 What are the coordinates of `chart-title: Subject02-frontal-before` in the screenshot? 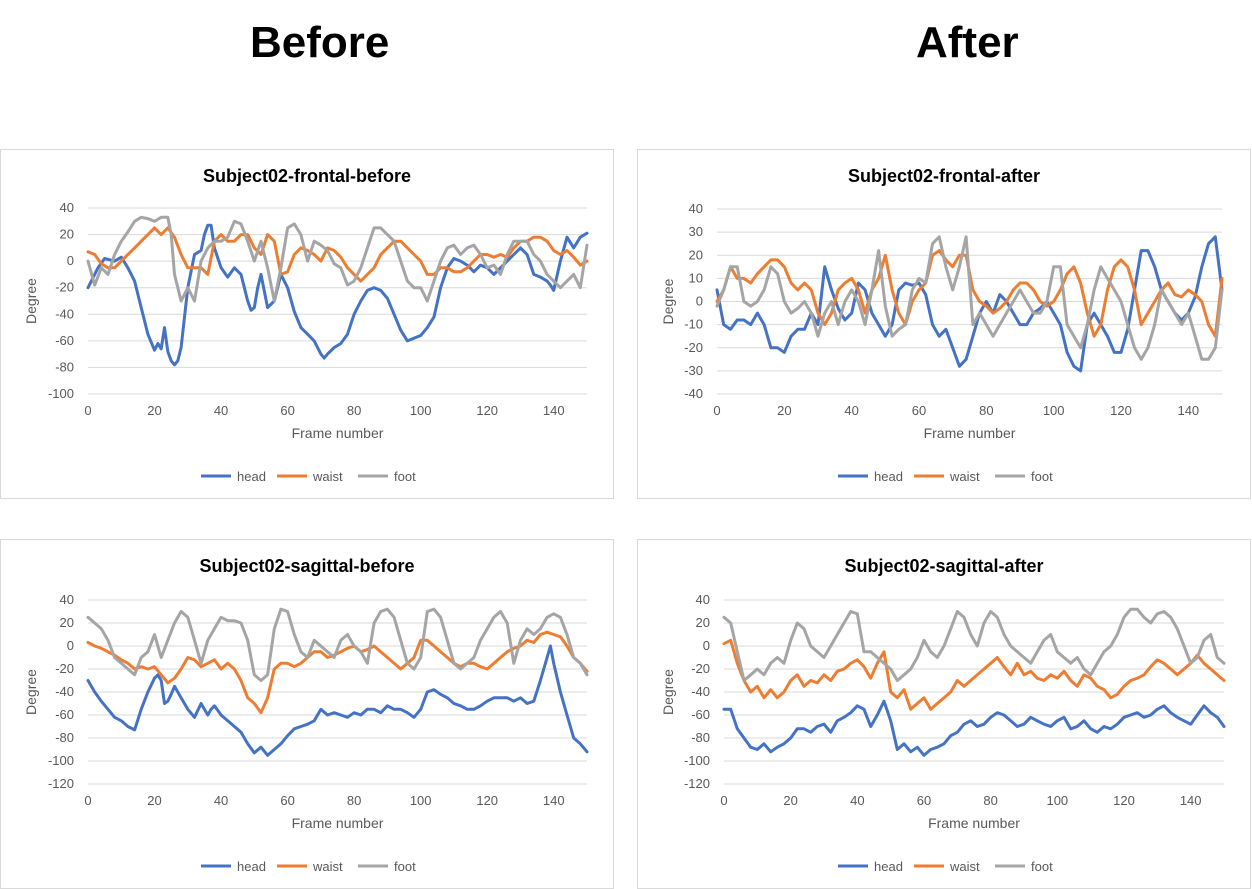 It's located at (307, 176).